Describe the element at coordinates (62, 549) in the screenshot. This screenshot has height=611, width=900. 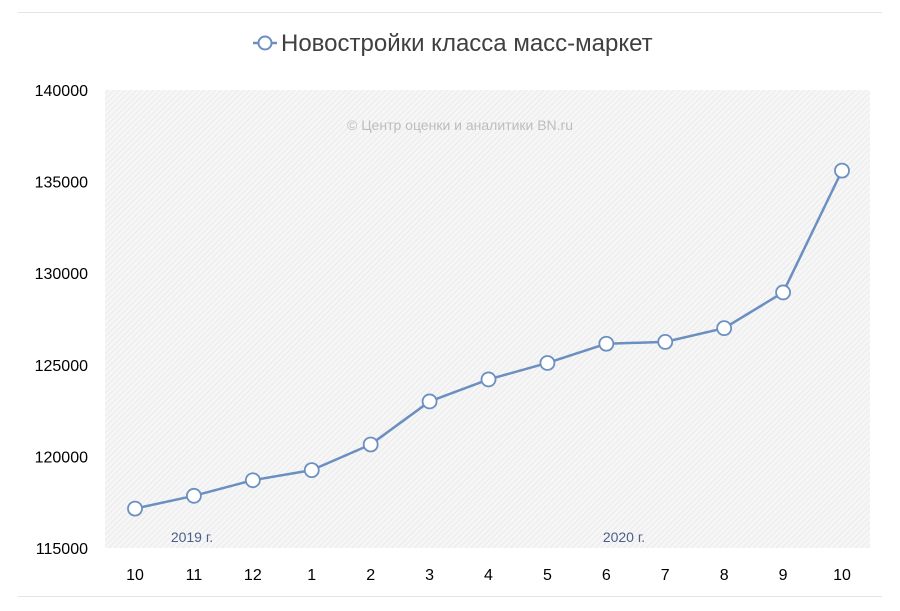
I see `y-tick-label: 115000` at that location.